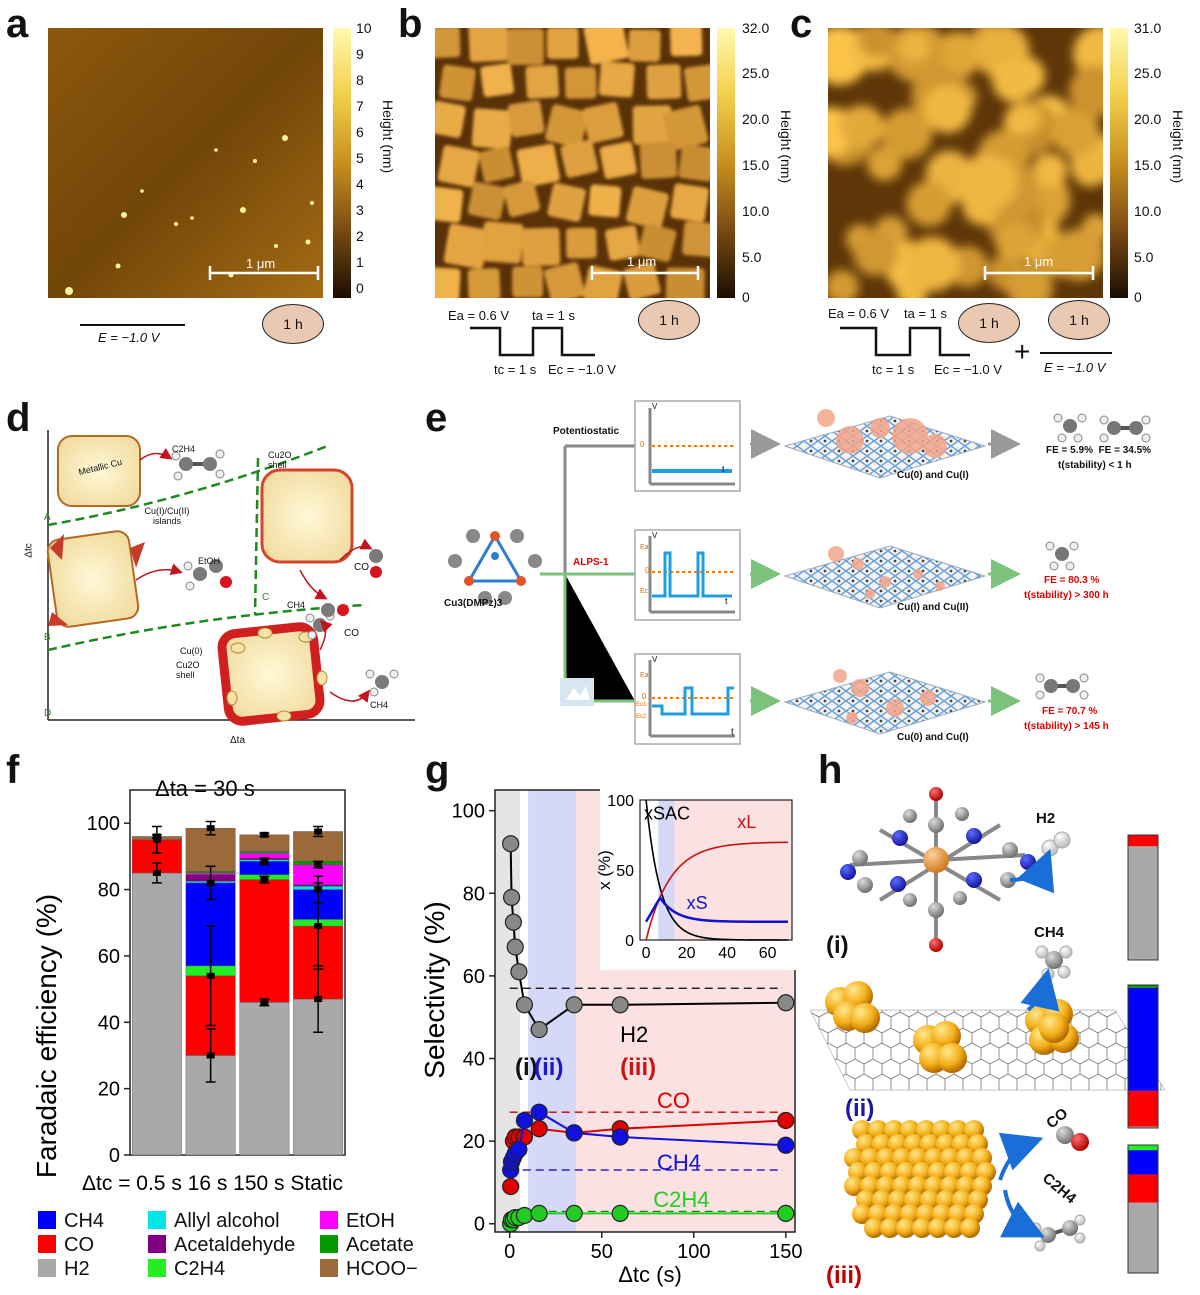 This screenshot has height=1295, width=1200. What do you see at coordinates (655, 406) in the screenshot?
I see `e-axis-v-1: V` at bounding box center [655, 406].